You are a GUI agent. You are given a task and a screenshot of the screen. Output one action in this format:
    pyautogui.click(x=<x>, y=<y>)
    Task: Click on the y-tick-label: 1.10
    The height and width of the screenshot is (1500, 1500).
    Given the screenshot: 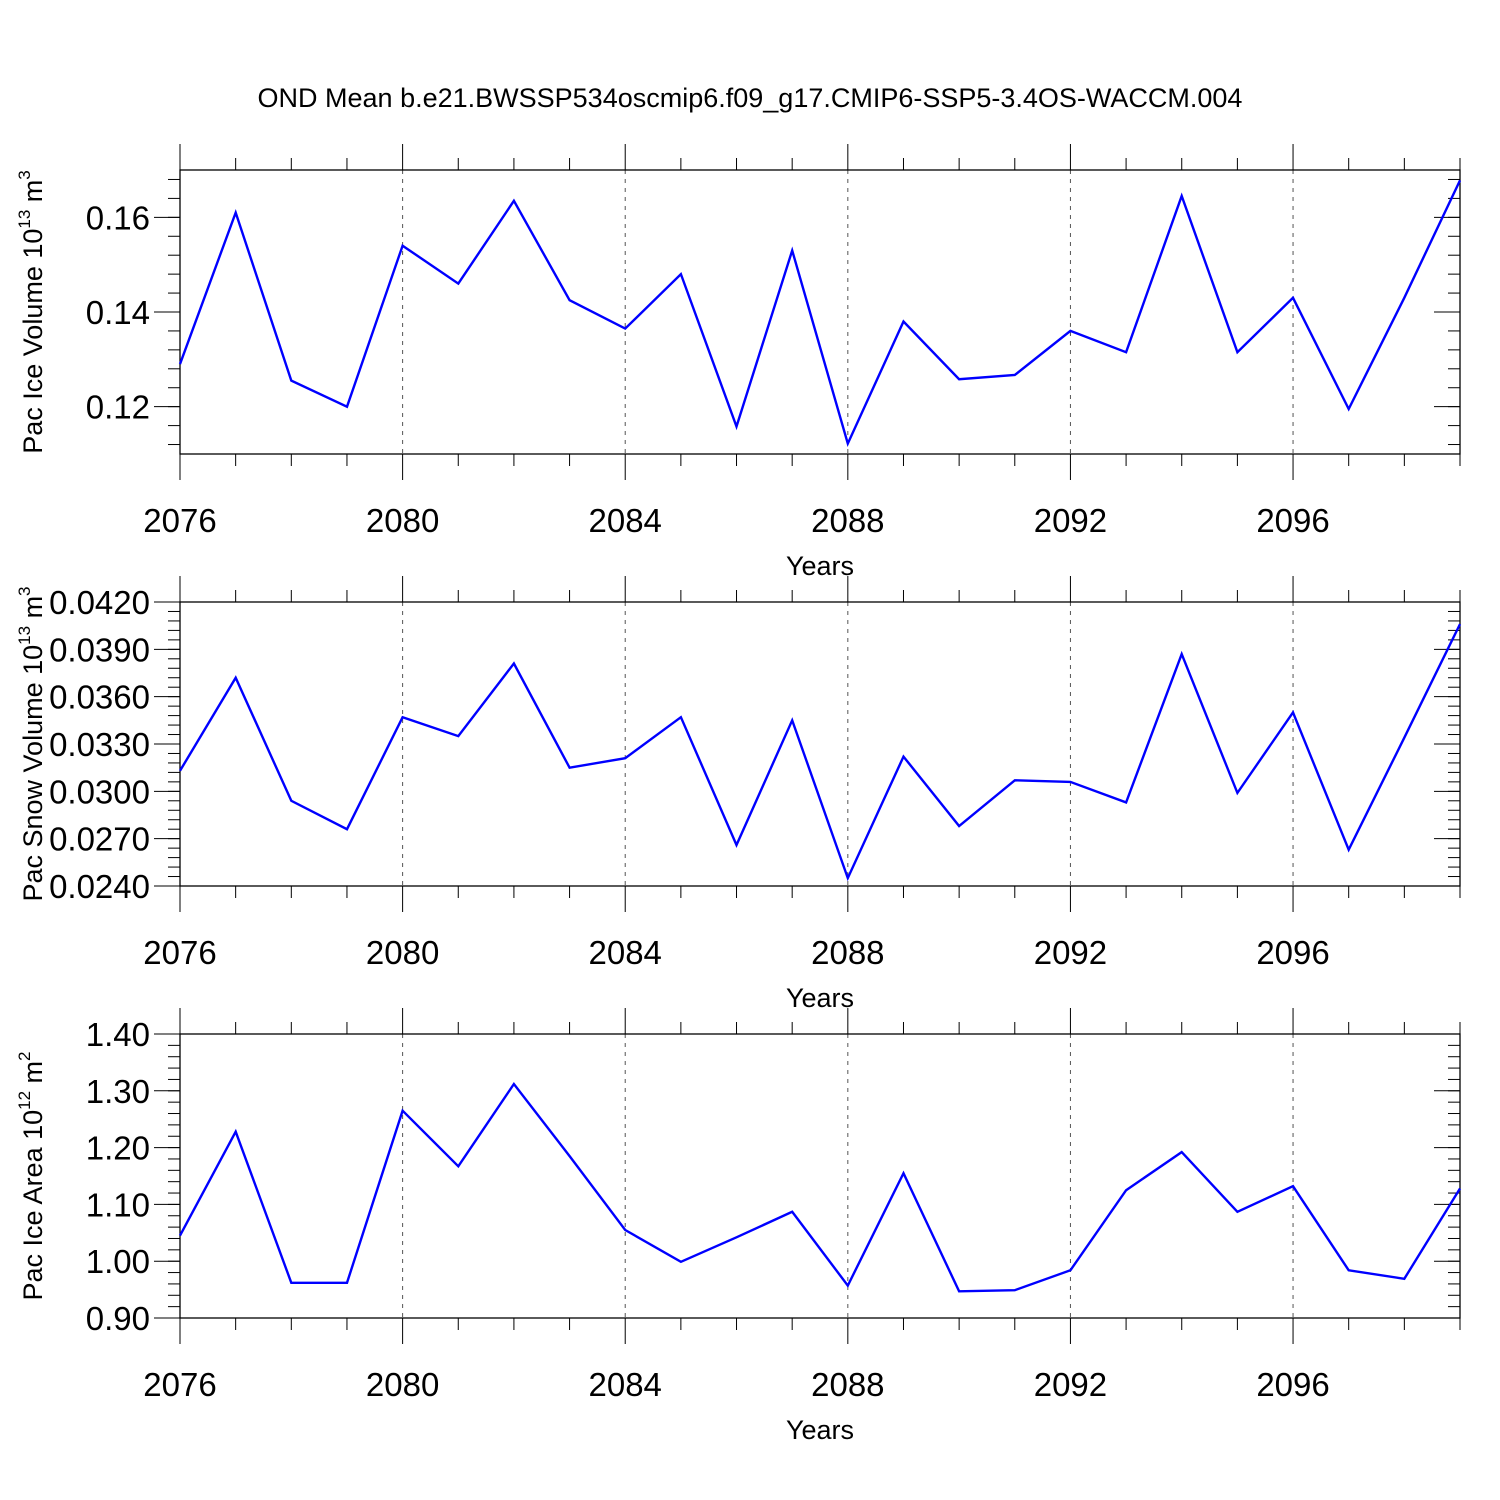 What is the action you would take?
    pyautogui.click(x=118, y=1204)
    